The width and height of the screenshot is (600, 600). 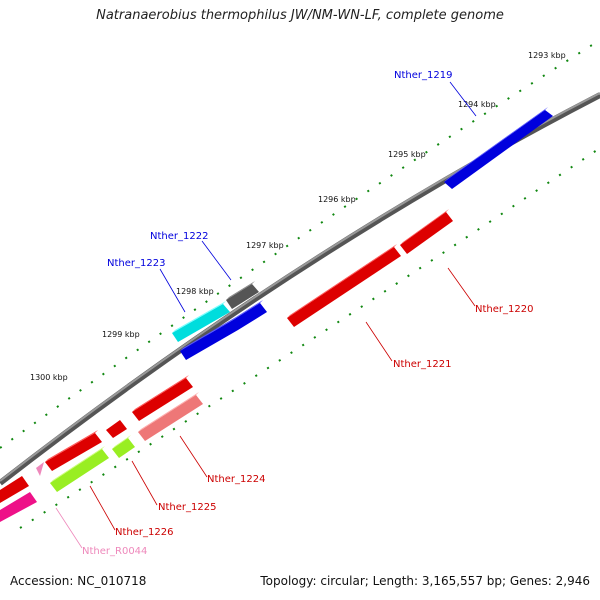 What do you see at coordinates (162, 398) in the screenshot?
I see `gene-arrow-nther-1224-top` at bounding box center [162, 398].